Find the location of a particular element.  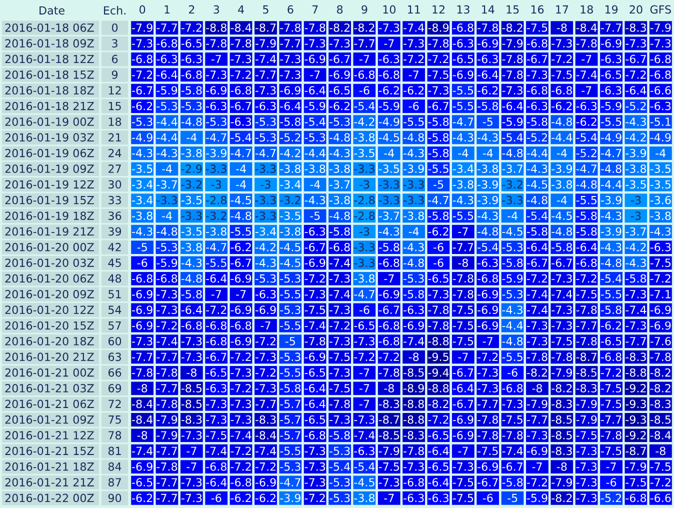

data-label: -3.3 is located at coordinates (166, 200).